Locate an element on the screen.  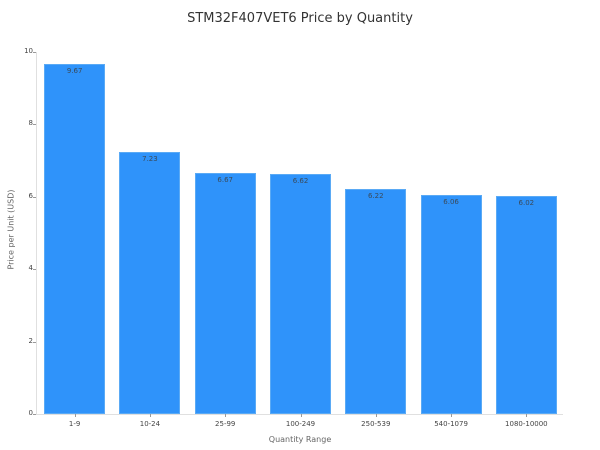
bar: 6.02 is located at coordinates (526, 305).